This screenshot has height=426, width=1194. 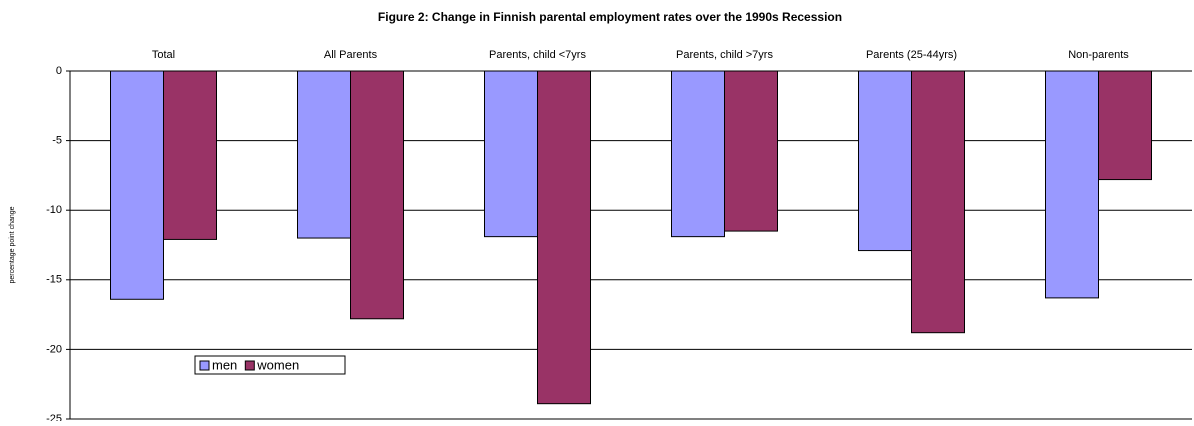 I want to click on legend: men women, so click(x=270, y=365).